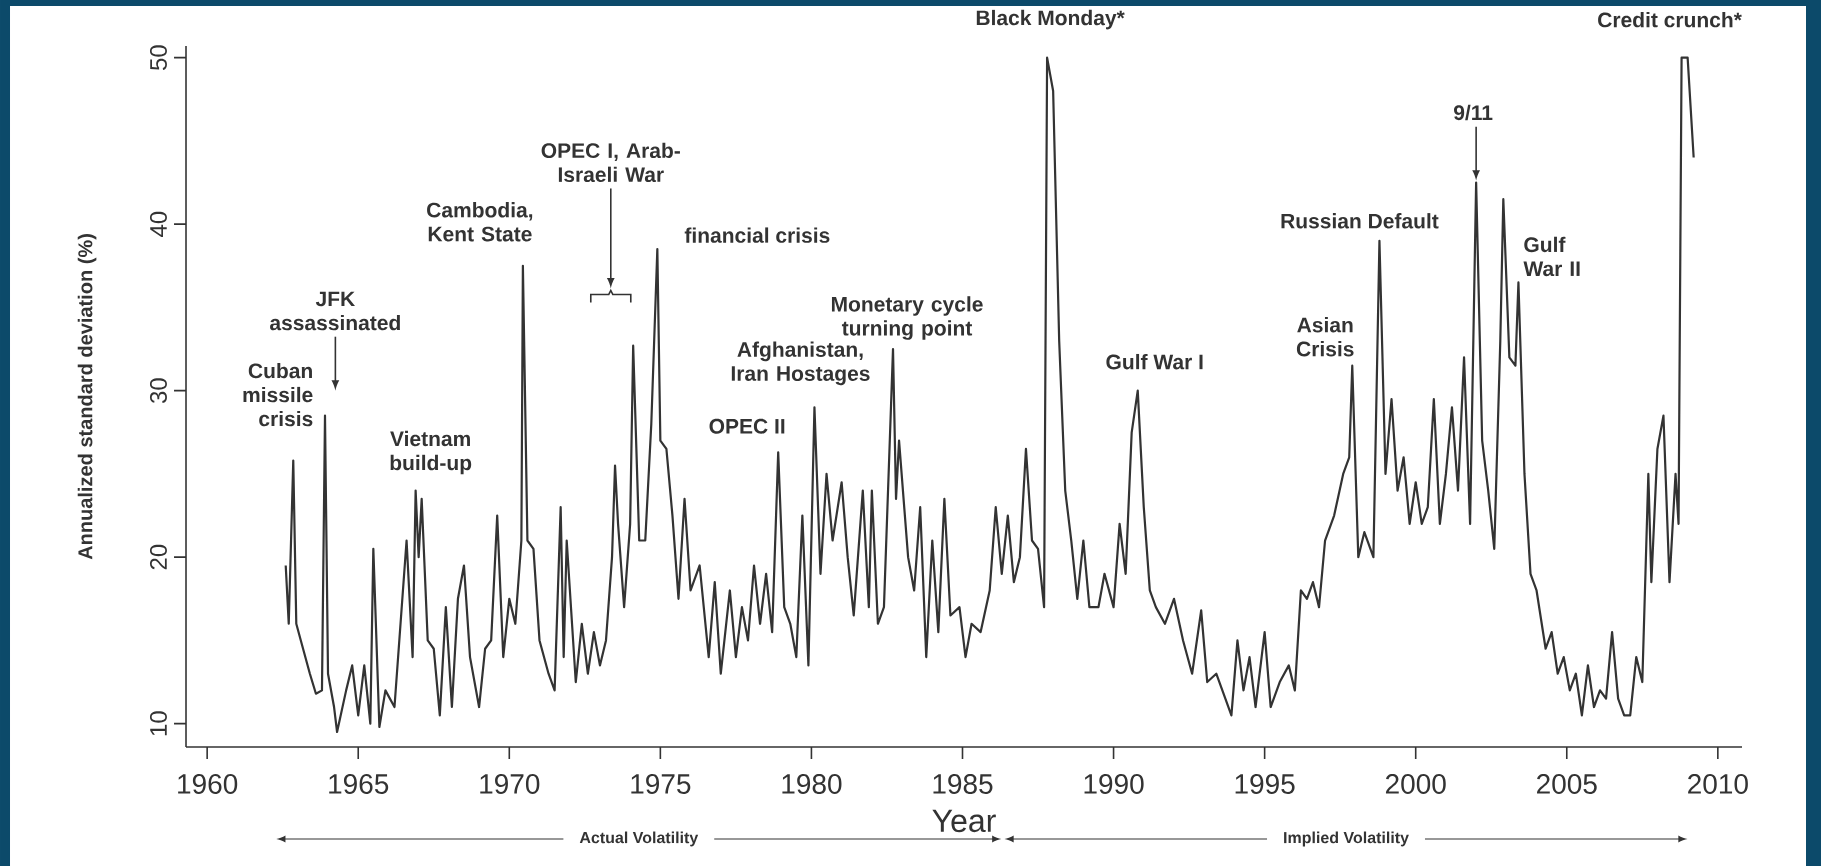 The height and width of the screenshot is (866, 1821). What do you see at coordinates (812, 784) in the screenshot?
I see `x-tick-label: 1980` at bounding box center [812, 784].